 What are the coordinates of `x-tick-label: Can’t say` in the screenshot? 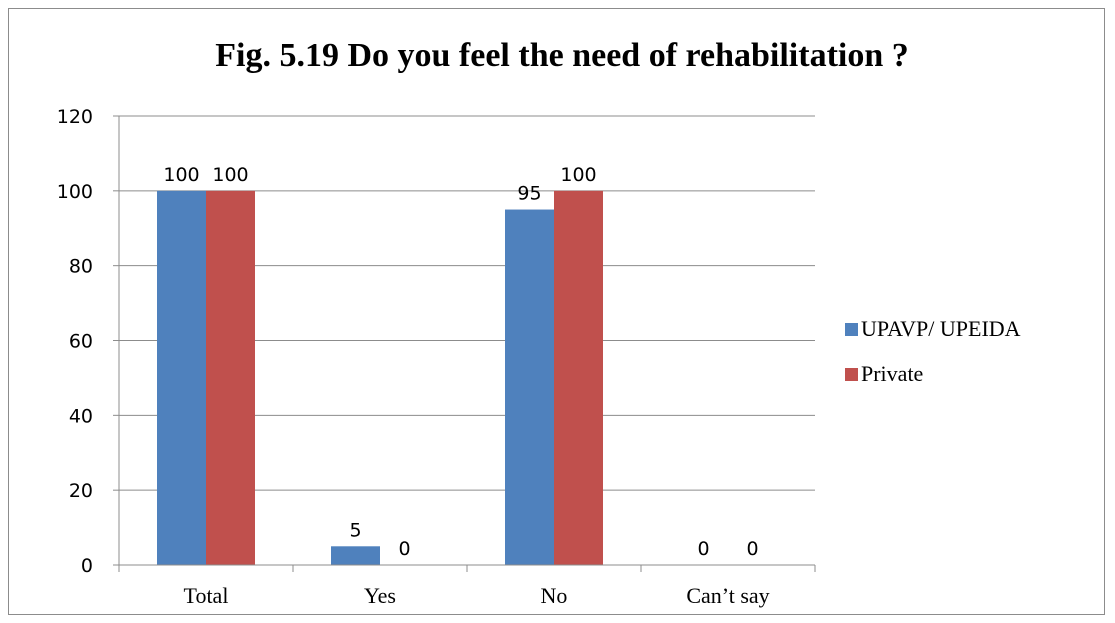 It's located at (727, 595).